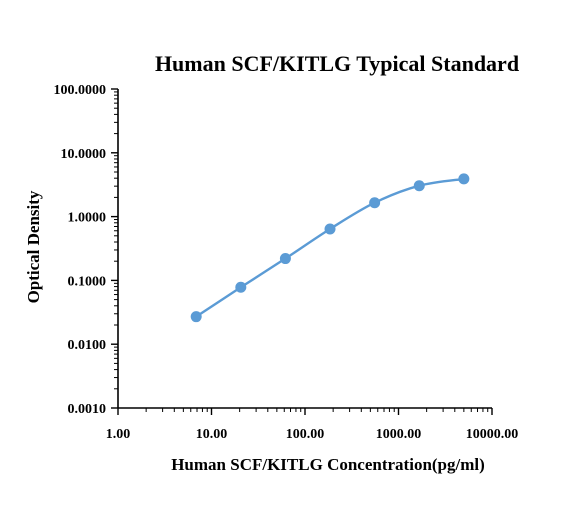 Image resolution: width=578 pixels, height=512 pixels. I want to click on y-tick-label: 0.0100, so click(87, 345).